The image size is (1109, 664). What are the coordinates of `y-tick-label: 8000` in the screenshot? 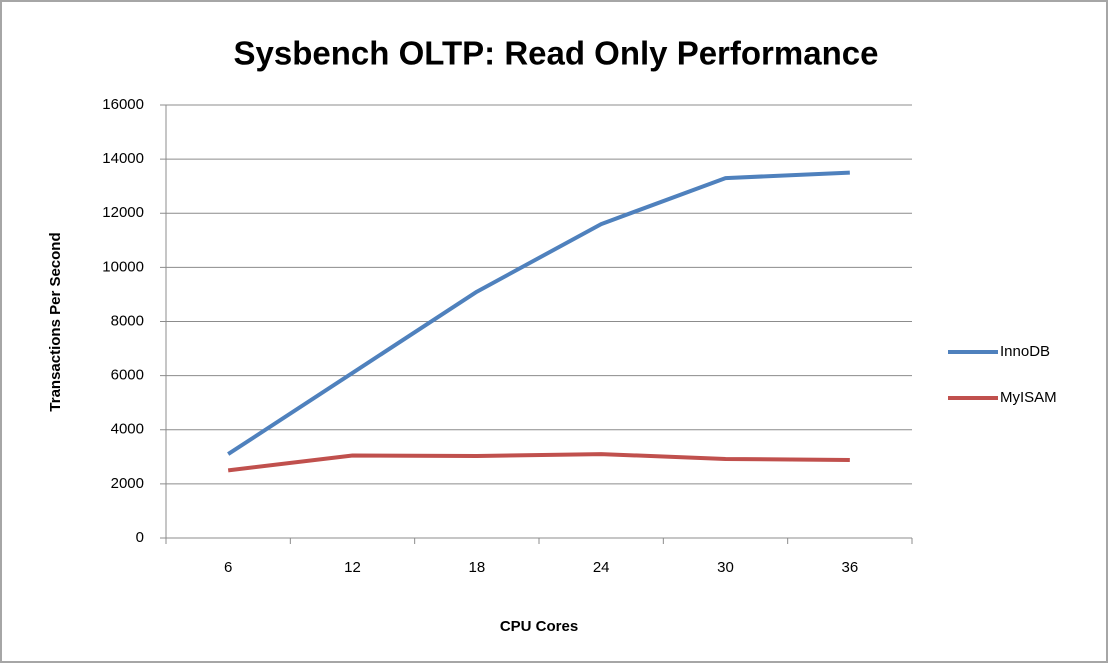 It's located at (127, 320).